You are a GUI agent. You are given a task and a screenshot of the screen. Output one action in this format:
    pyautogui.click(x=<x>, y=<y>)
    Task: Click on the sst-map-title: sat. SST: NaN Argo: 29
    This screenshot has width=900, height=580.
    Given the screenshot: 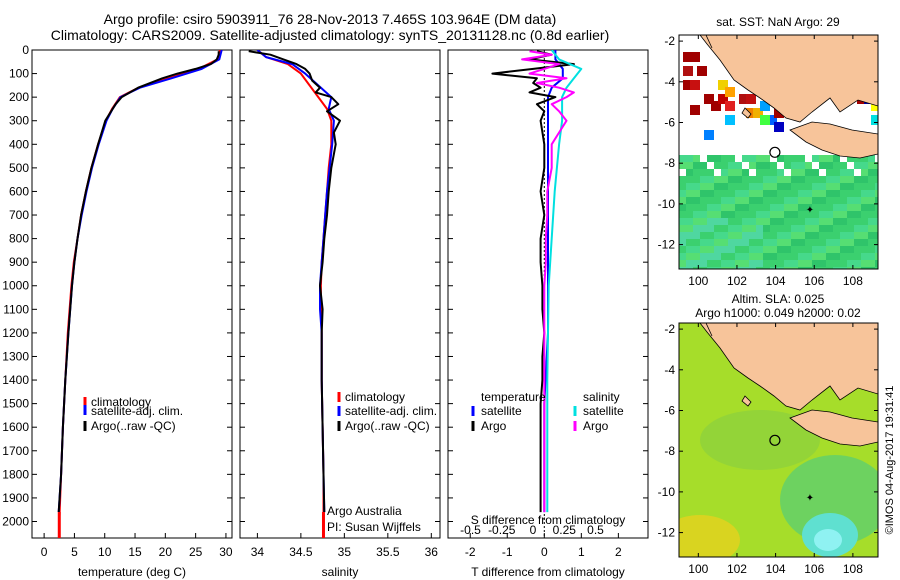 What is the action you would take?
    pyautogui.click(x=778, y=22)
    